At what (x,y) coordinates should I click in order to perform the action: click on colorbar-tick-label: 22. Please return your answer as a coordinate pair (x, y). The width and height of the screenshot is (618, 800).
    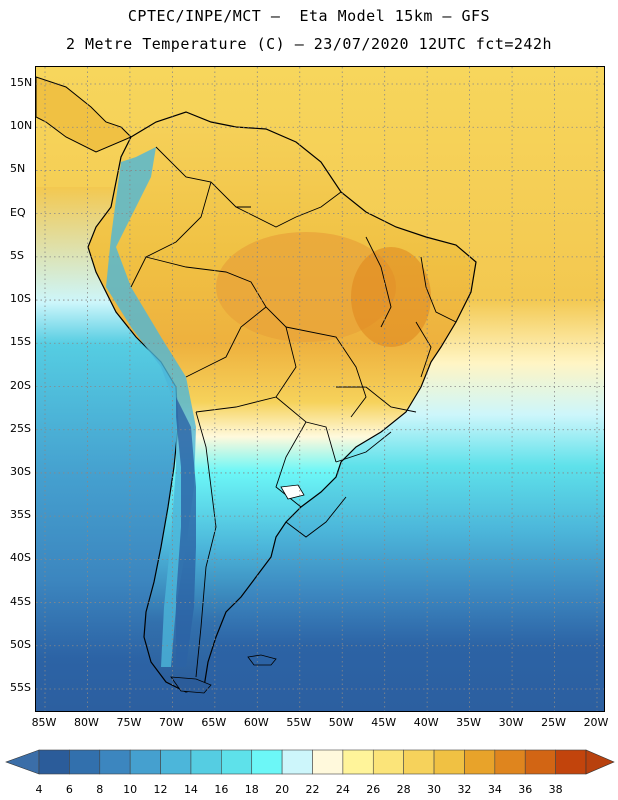
    Looking at the image, I should click on (312, 789).